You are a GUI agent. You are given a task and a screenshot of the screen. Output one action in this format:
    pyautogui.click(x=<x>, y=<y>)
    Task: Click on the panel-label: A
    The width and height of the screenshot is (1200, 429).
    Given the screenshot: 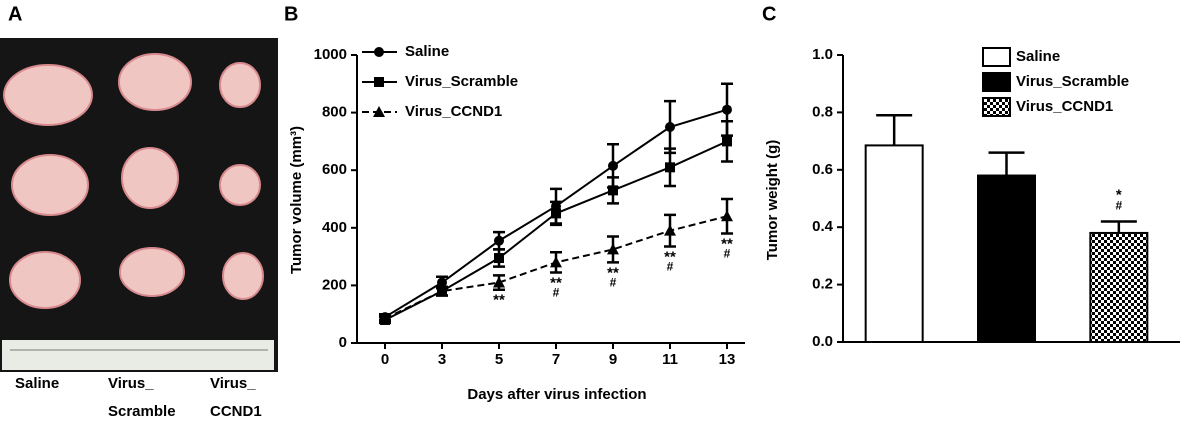 What is the action you would take?
    pyautogui.click(x=15, y=14)
    